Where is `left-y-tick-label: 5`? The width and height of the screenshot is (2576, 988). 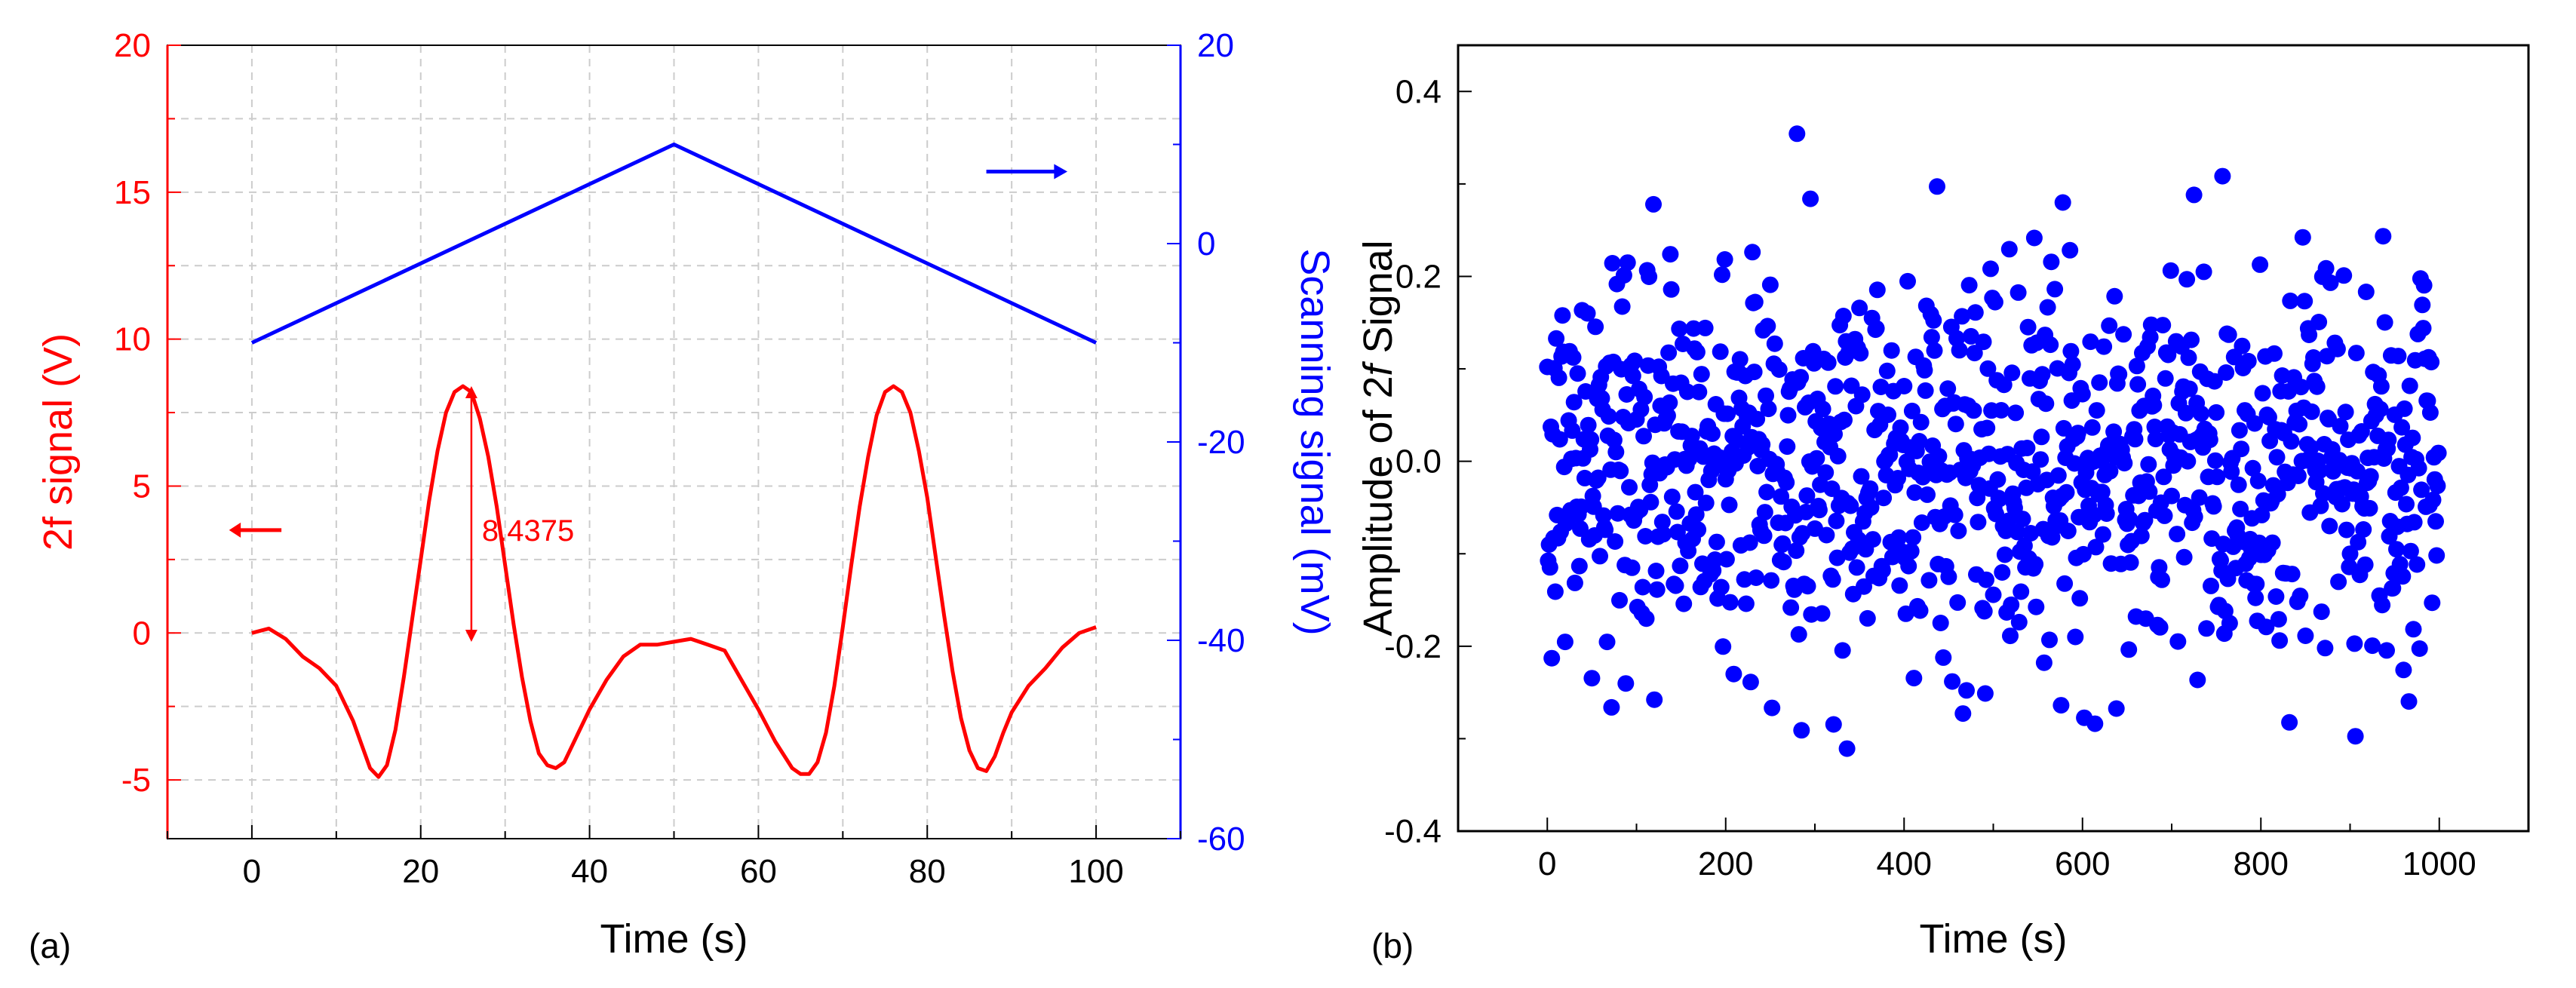
left-y-tick-label: 5 is located at coordinates (142, 486).